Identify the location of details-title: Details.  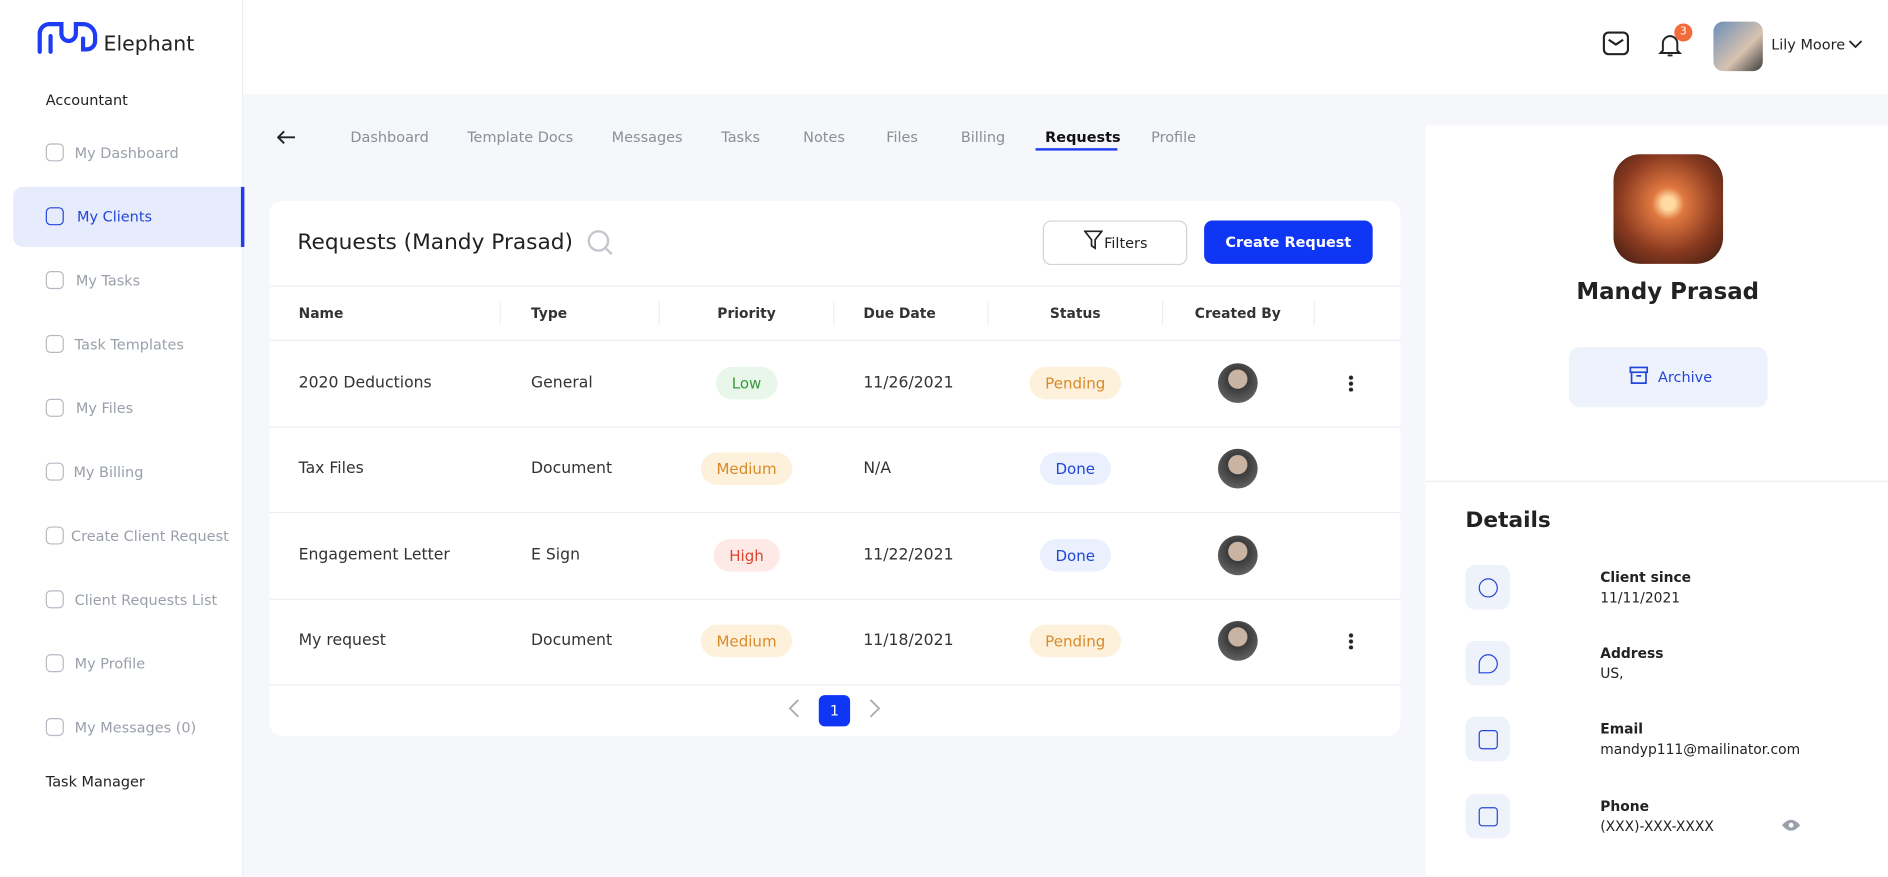
(1508, 520).